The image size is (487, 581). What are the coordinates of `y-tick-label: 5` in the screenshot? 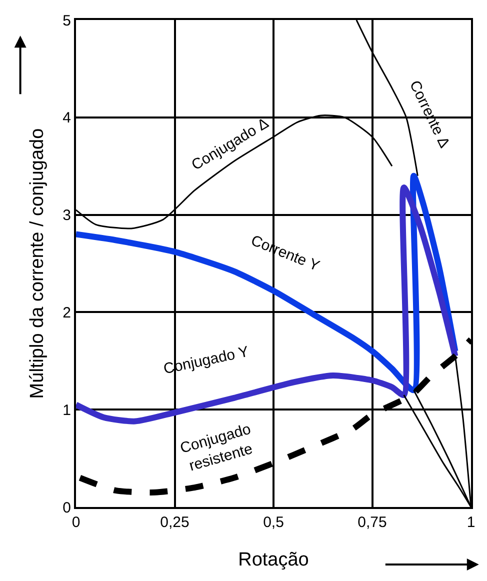 It's located at (66, 21).